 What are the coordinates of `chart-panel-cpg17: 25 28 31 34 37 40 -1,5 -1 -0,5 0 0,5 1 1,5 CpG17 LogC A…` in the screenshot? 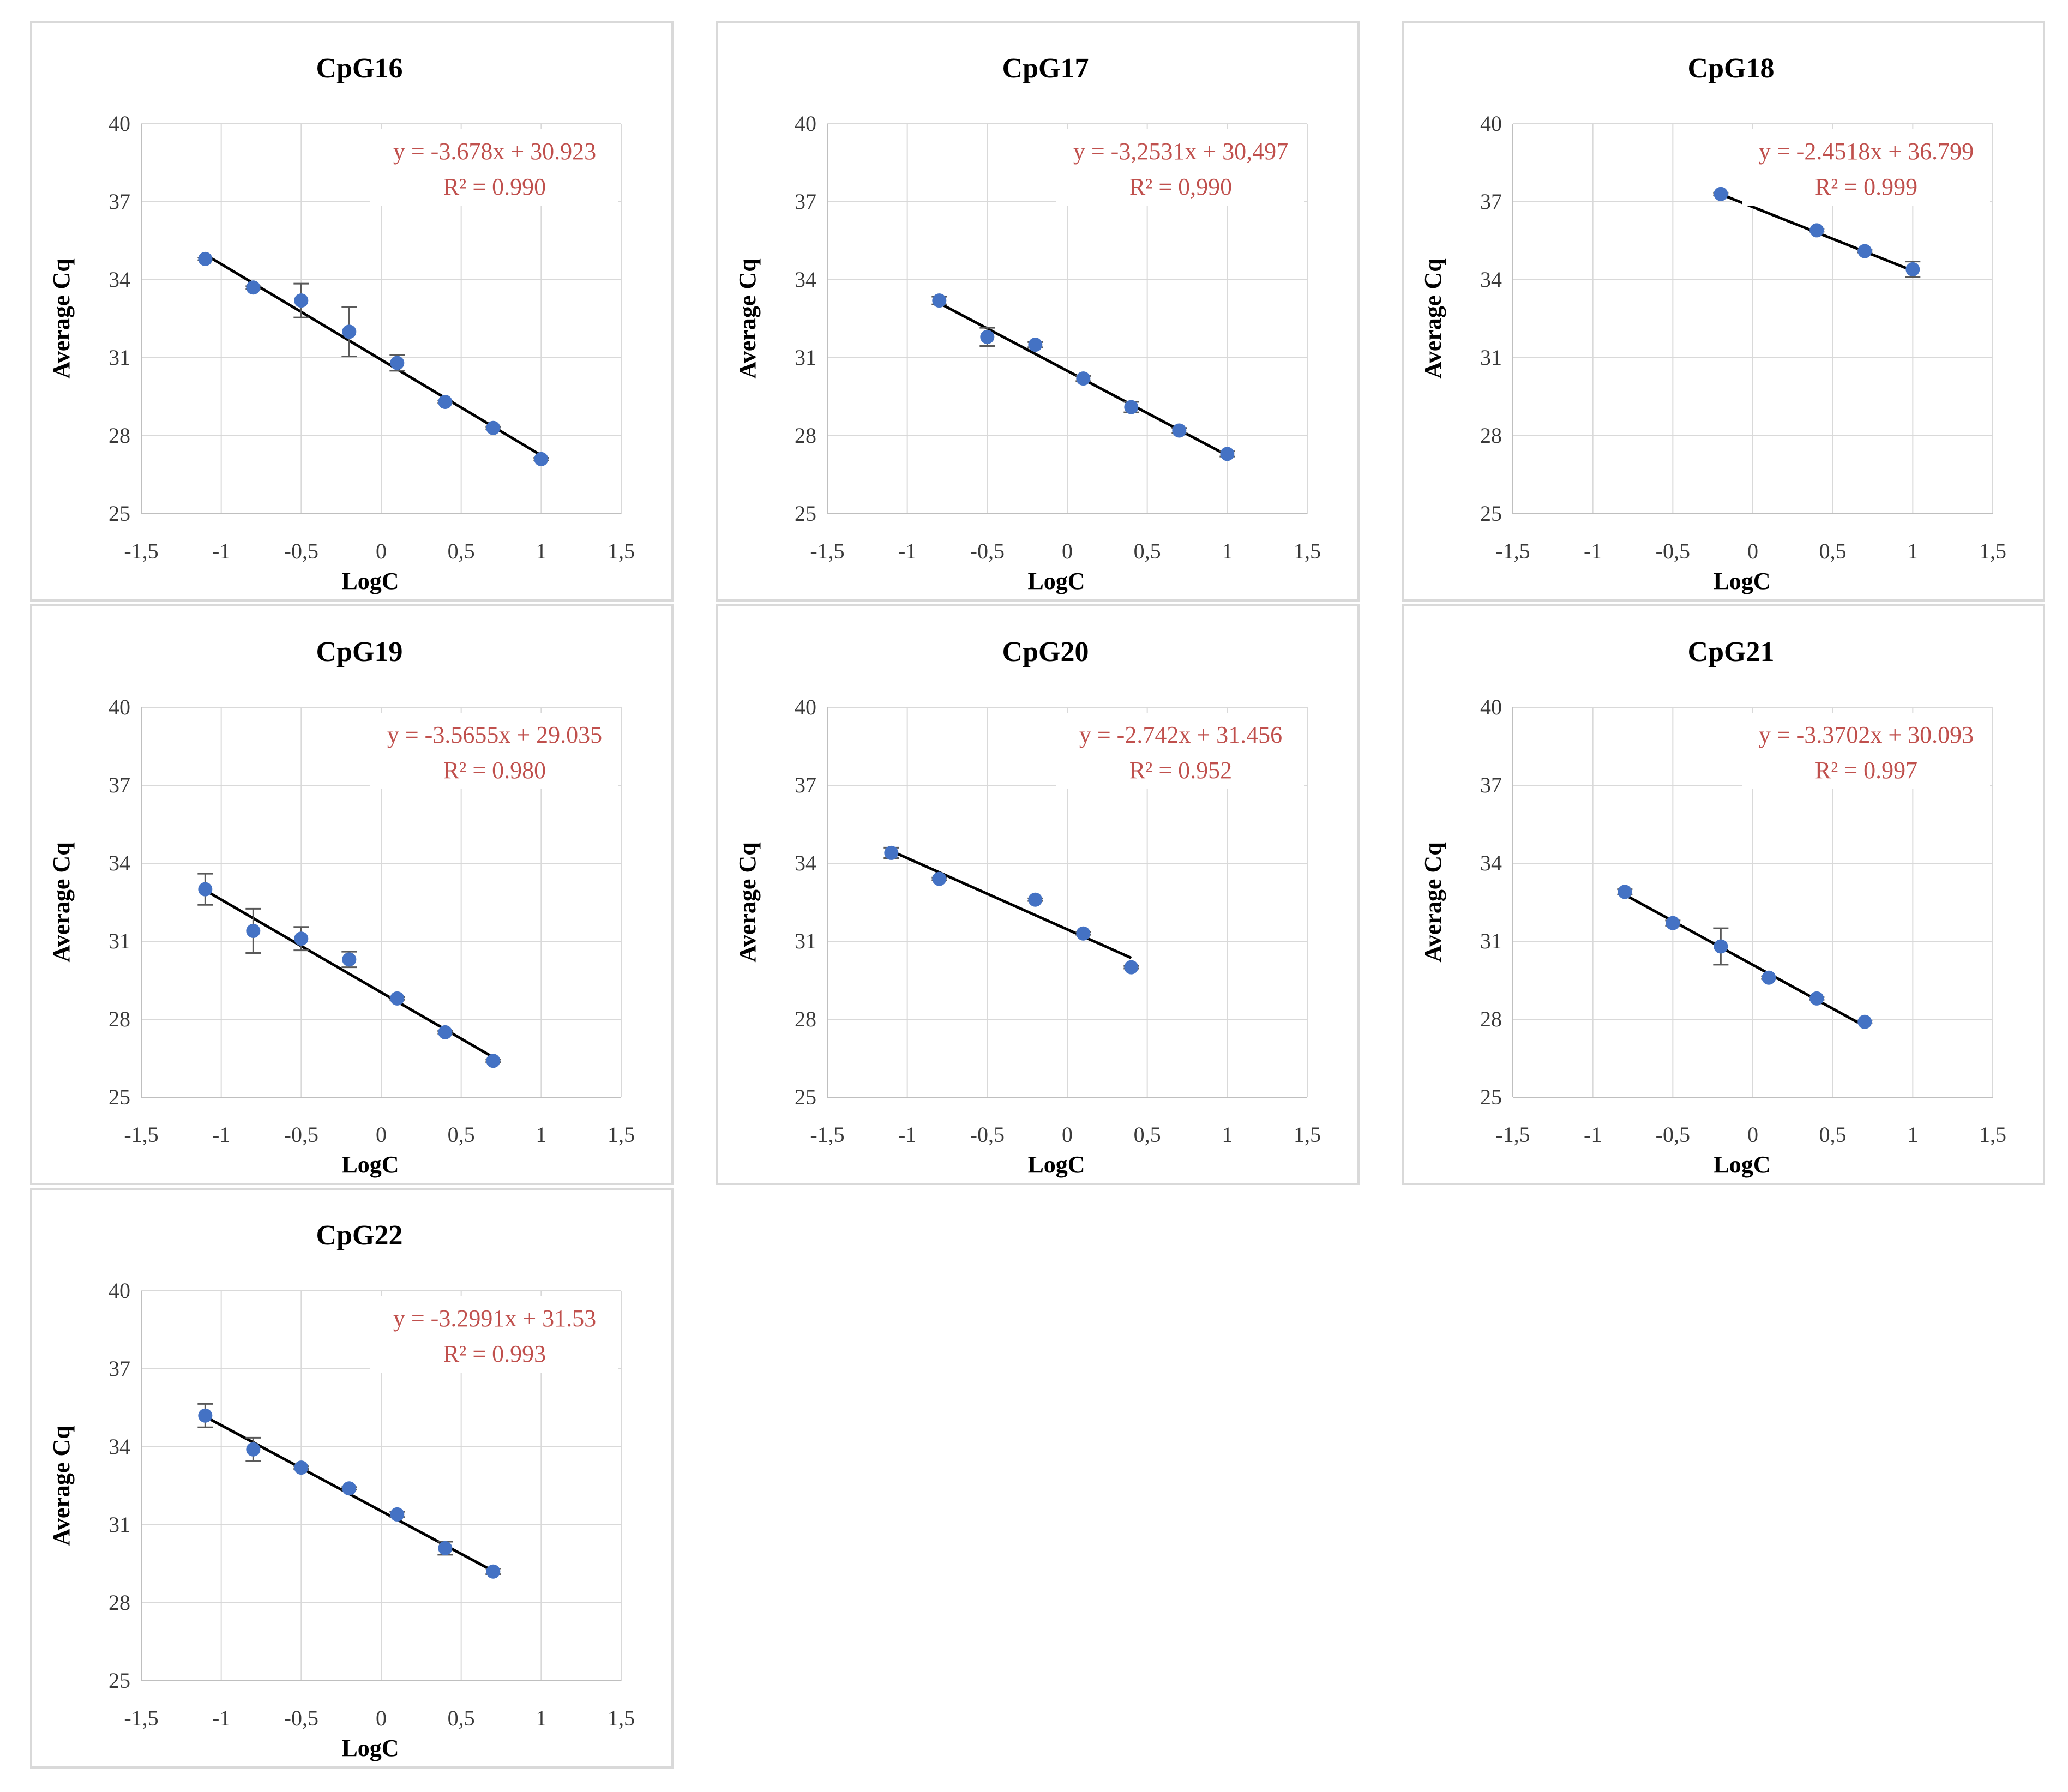 It's located at (1038, 311).